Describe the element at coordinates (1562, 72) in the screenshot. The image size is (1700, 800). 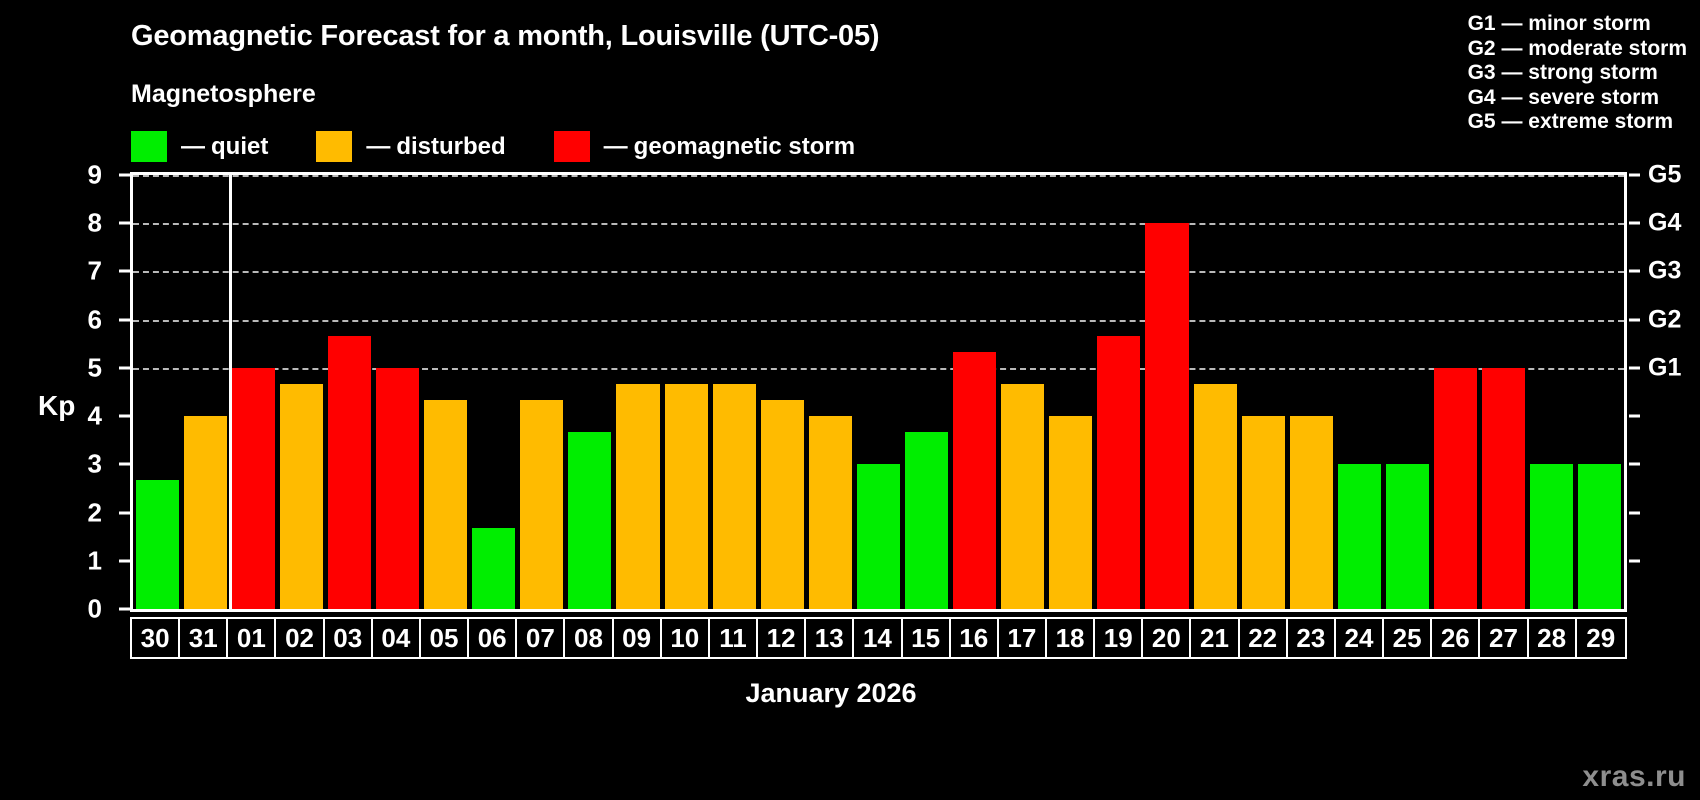
I see `g-note-3: G3 — strong storm` at that location.